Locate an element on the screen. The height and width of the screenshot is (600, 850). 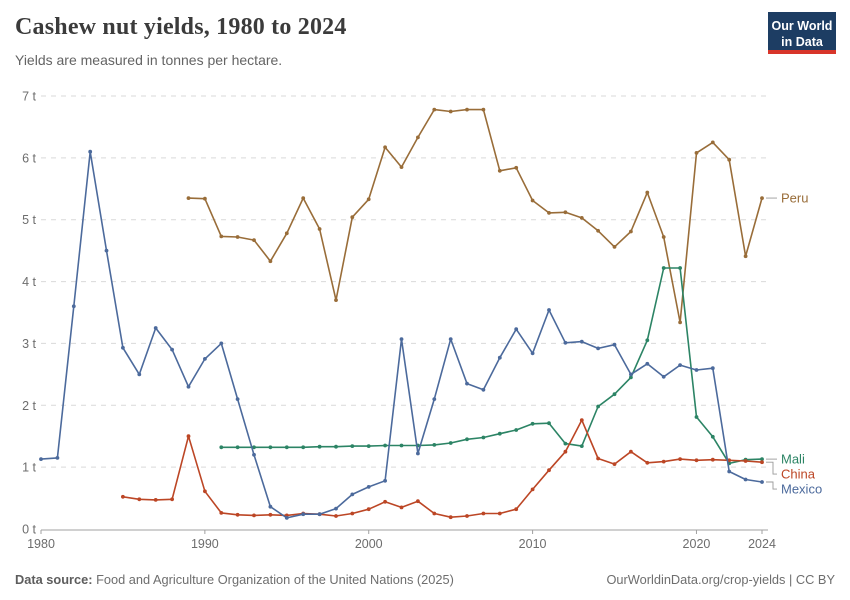
end-label-china: China is located at coordinates (791, 471).